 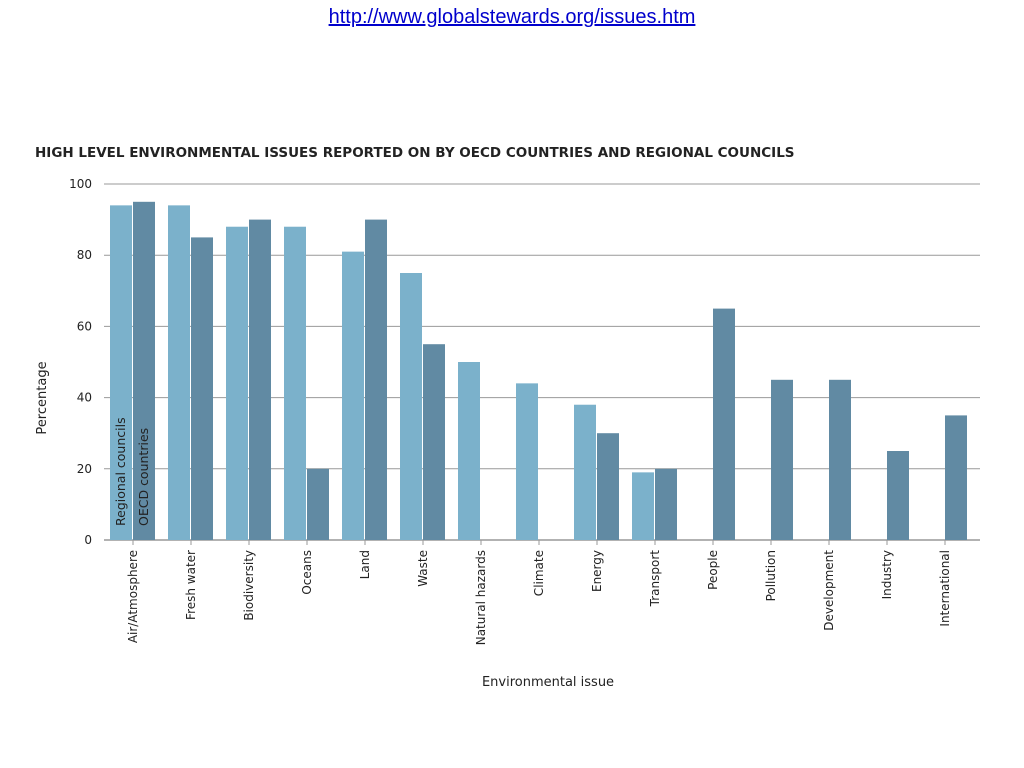 I want to click on y-tick-label: 60, so click(x=84, y=326).